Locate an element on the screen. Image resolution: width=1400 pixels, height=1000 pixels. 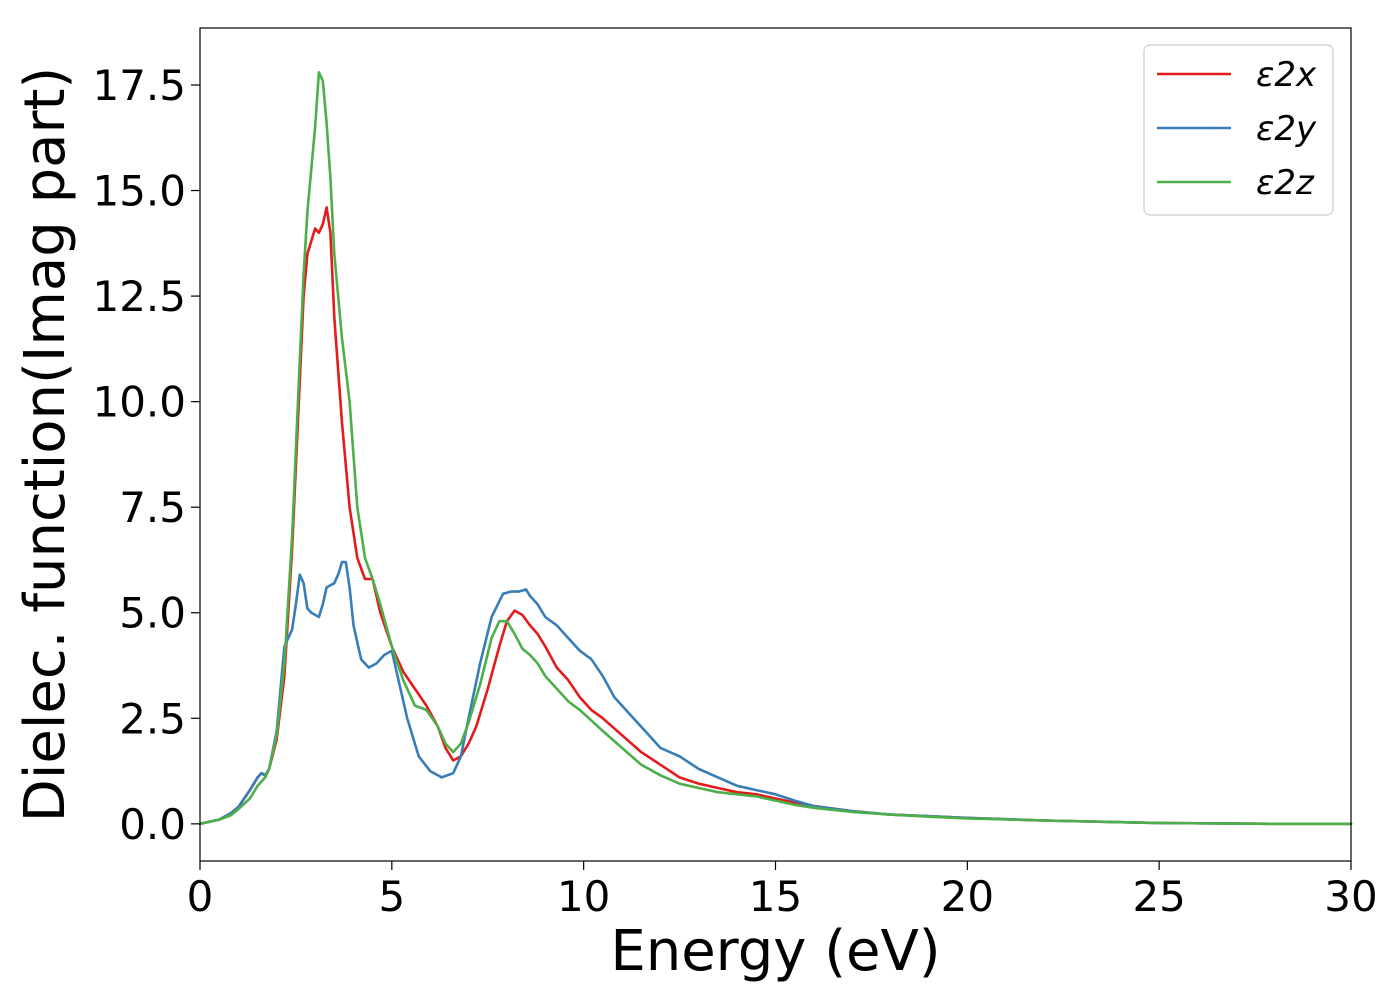
x-tick-label: 30 is located at coordinates (1350, 896).